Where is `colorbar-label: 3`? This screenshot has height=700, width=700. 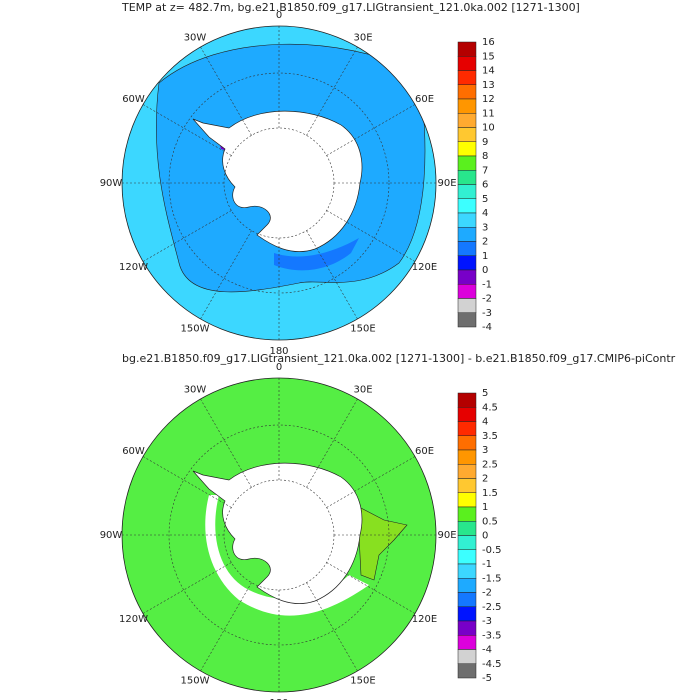 colorbar-label: 3 is located at coordinates (485, 227).